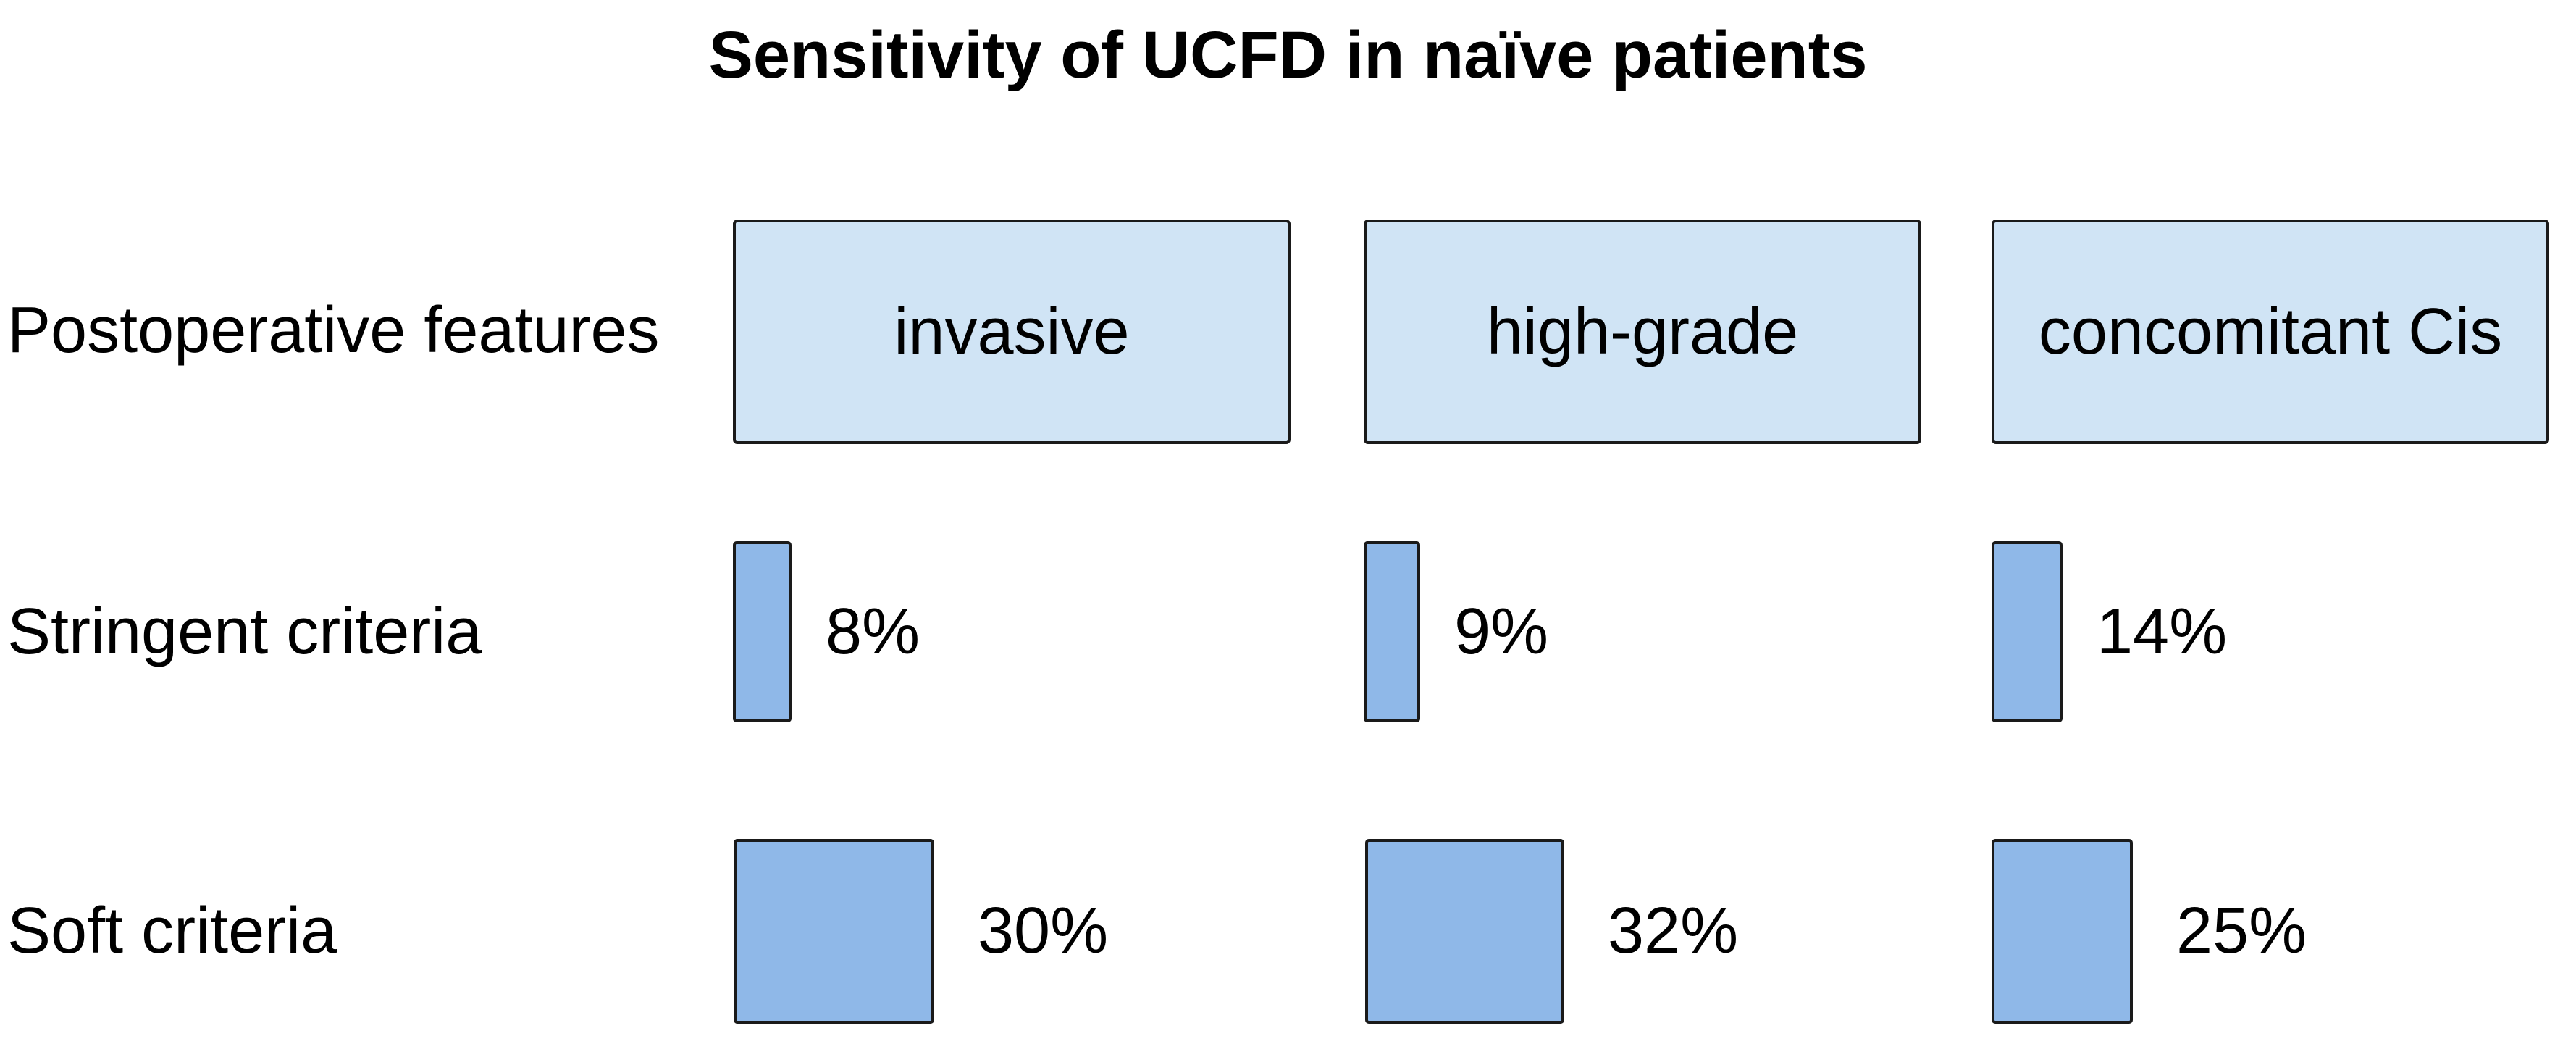 Image resolution: width=2576 pixels, height=1057 pixels. What do you see at coordinates (172, 931) in the screenshot?
I see `row-label-soft-criteria: Soft criteria` at bounding box center [172, 931].